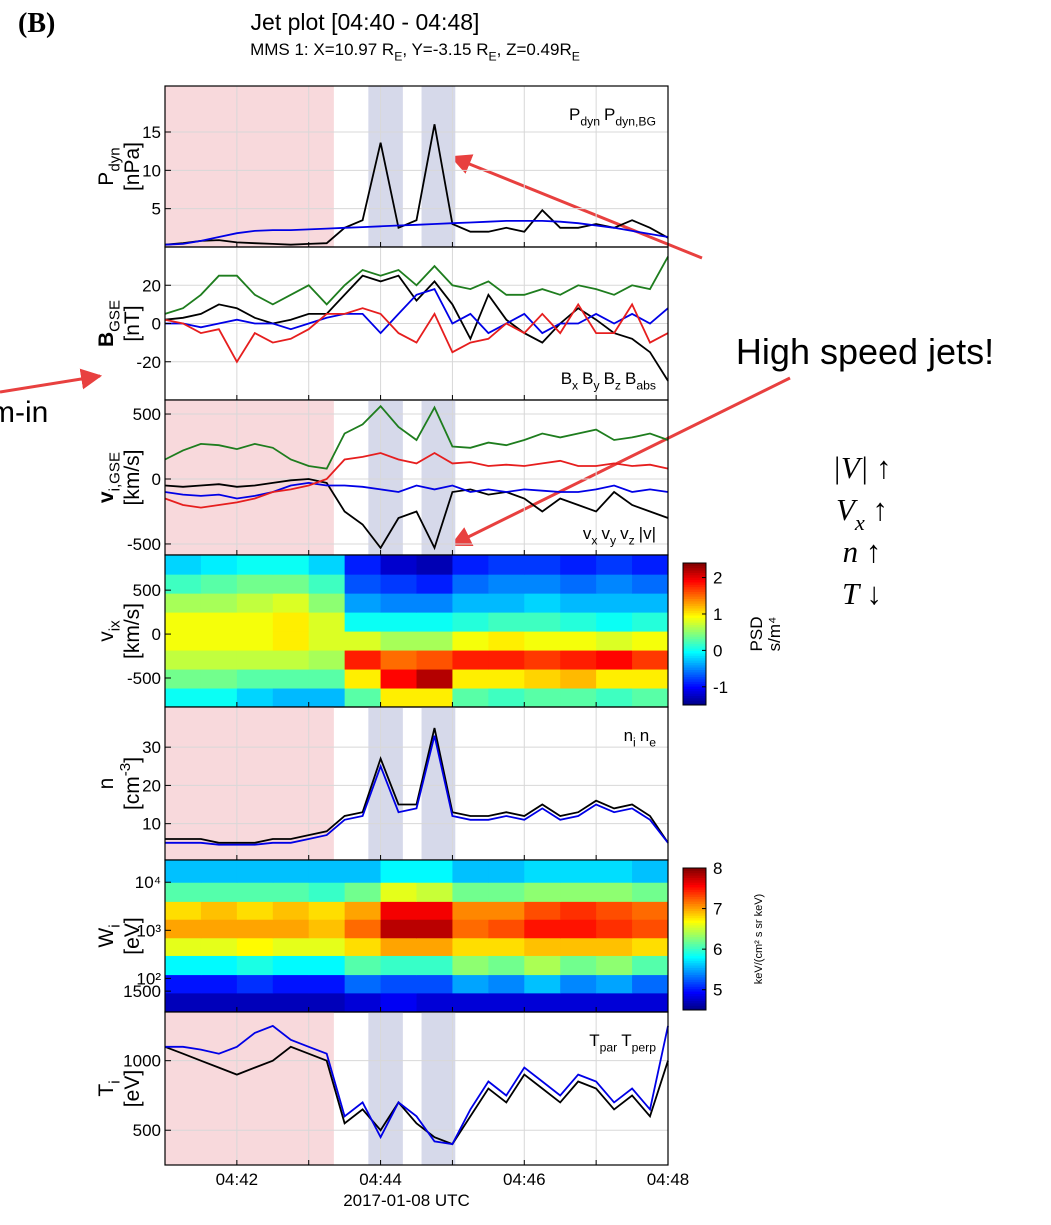 Image resolution: width=1051 pixels, height=1225 pixels. Describe the element at coordinates (109, 477) in the screenshot. I see `y-axis-label: vi,GSE` at that location.